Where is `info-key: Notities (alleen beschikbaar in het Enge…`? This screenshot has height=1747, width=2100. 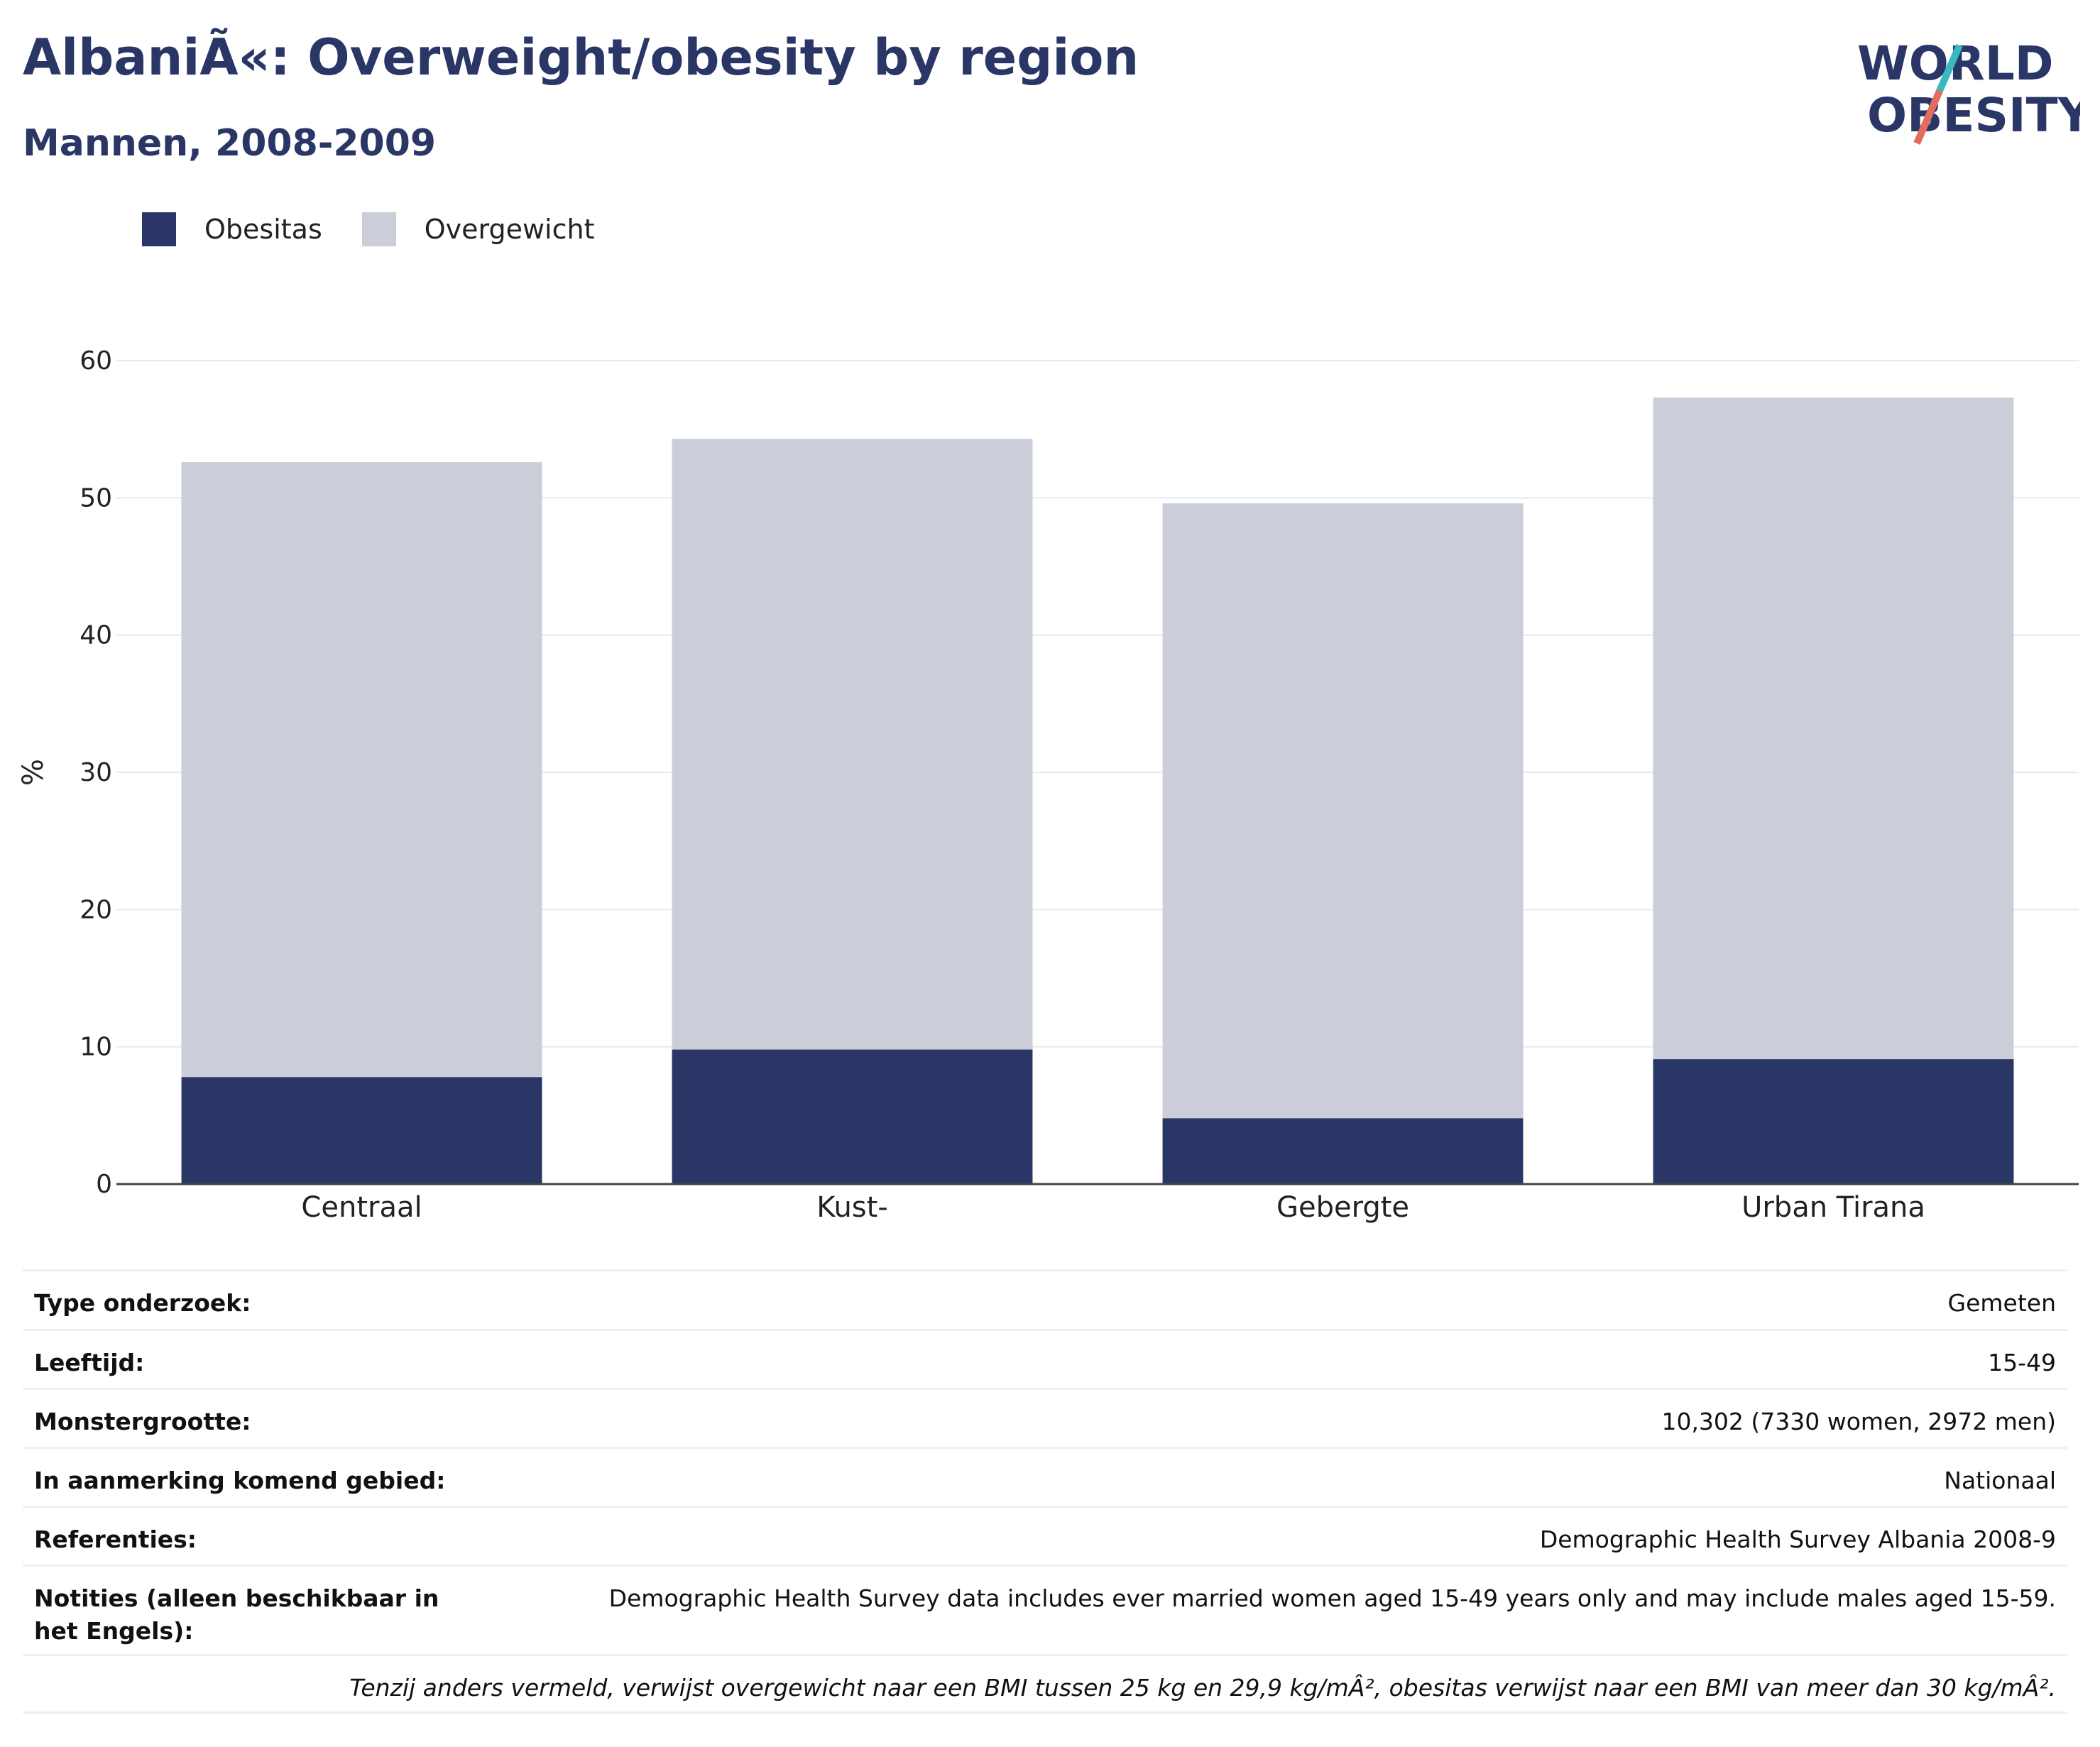
info-key: Notities (alleen beschikbaar in het Enge… is located at coordinates (236, 1614).